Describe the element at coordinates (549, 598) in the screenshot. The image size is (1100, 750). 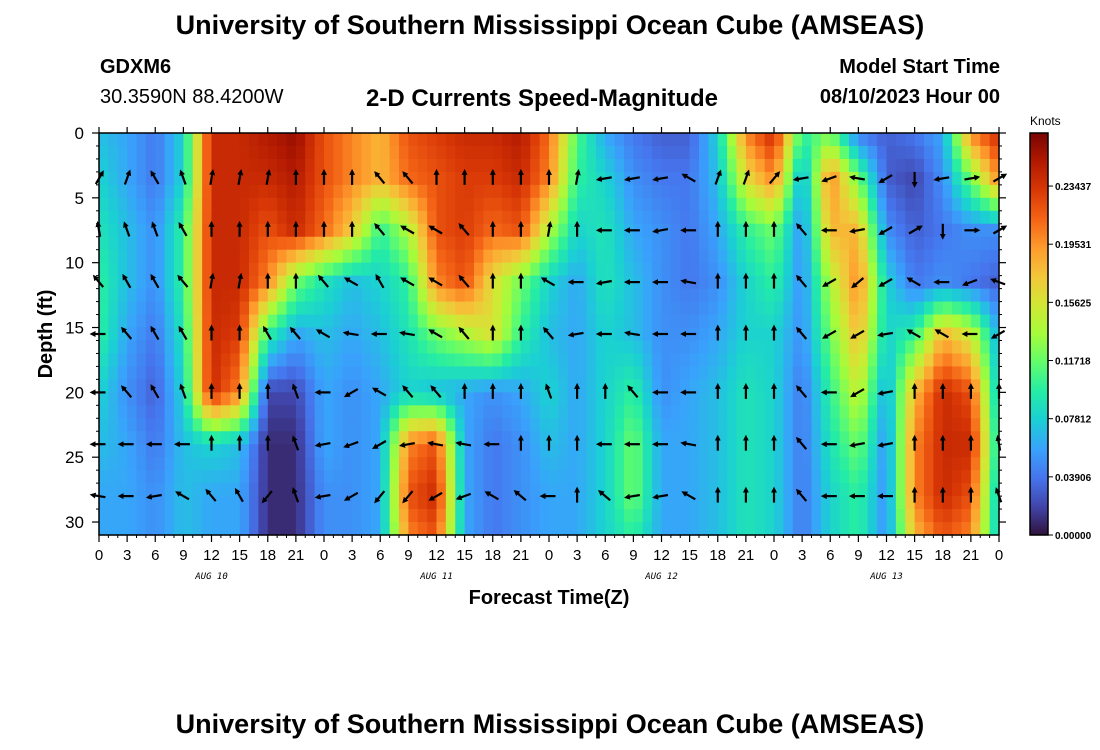
I see `x-axis-label: Forecast Time(Z)` at that location.